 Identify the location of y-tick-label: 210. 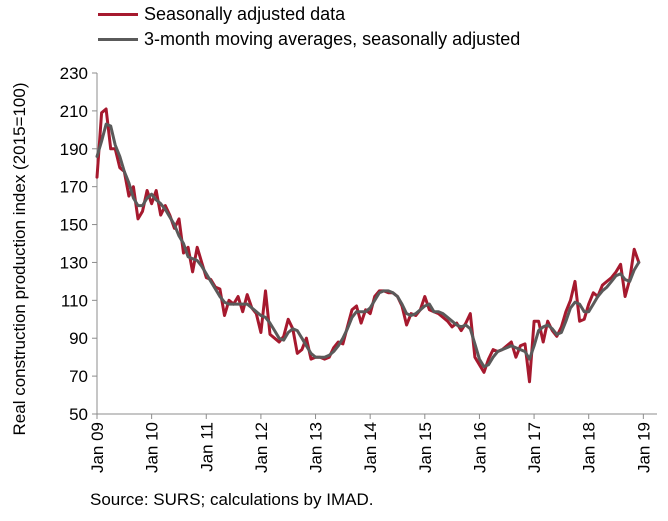
(74, 111).